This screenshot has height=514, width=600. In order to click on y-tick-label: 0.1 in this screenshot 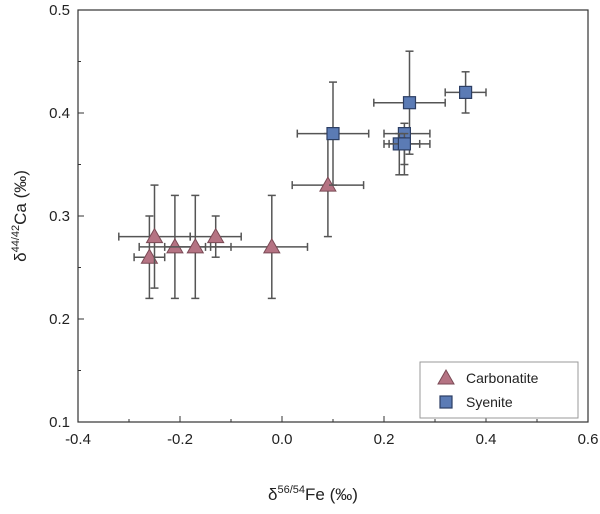, I will do `click(59, 422)`.